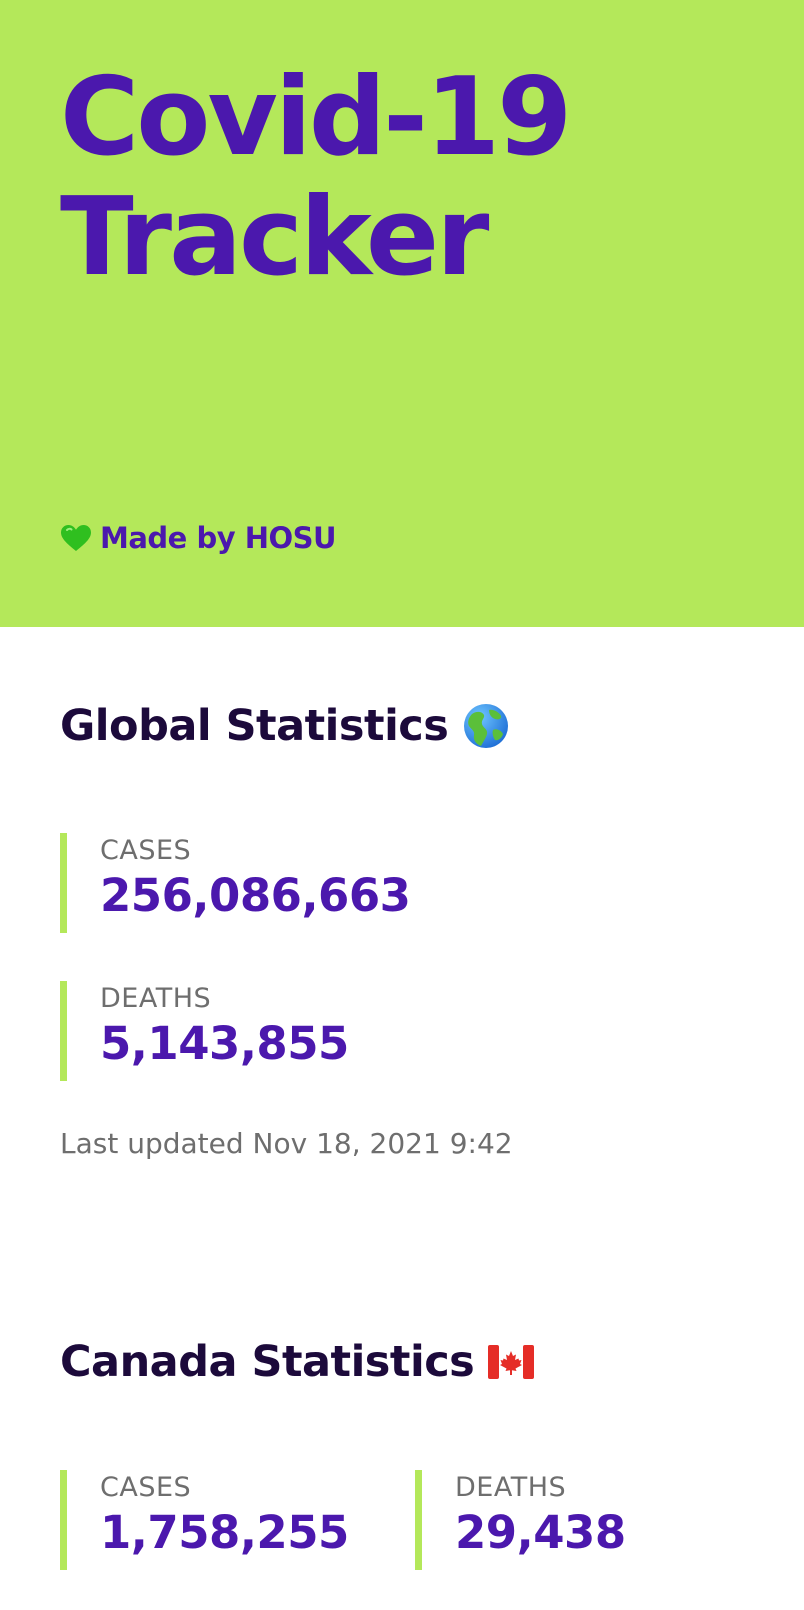 The height and width of the screenshot is (1610, 804). I want to click on page-title-line-1: Covid-19, so click(316, 117).